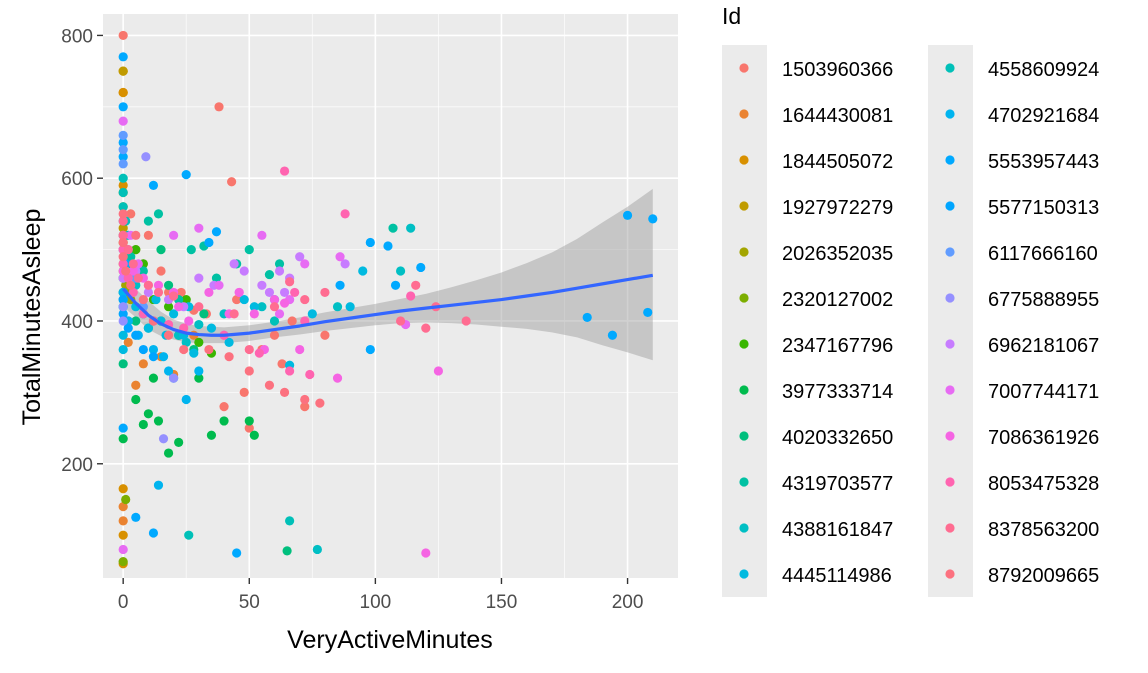 Image resolution: width=1148 pixels, height=673 pixels. I want to click on legend-label: 7007744171, so click(1043, 392).